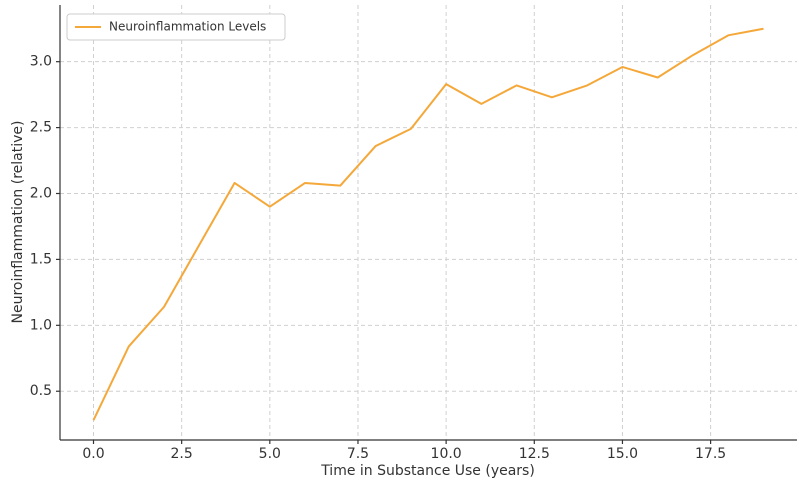 Image resolution: width=799 pixels, height=486 pixels. Describe the element at coordinates (41, 128) in the screenshot. I see `y-tick-label: 2.5` at that location.